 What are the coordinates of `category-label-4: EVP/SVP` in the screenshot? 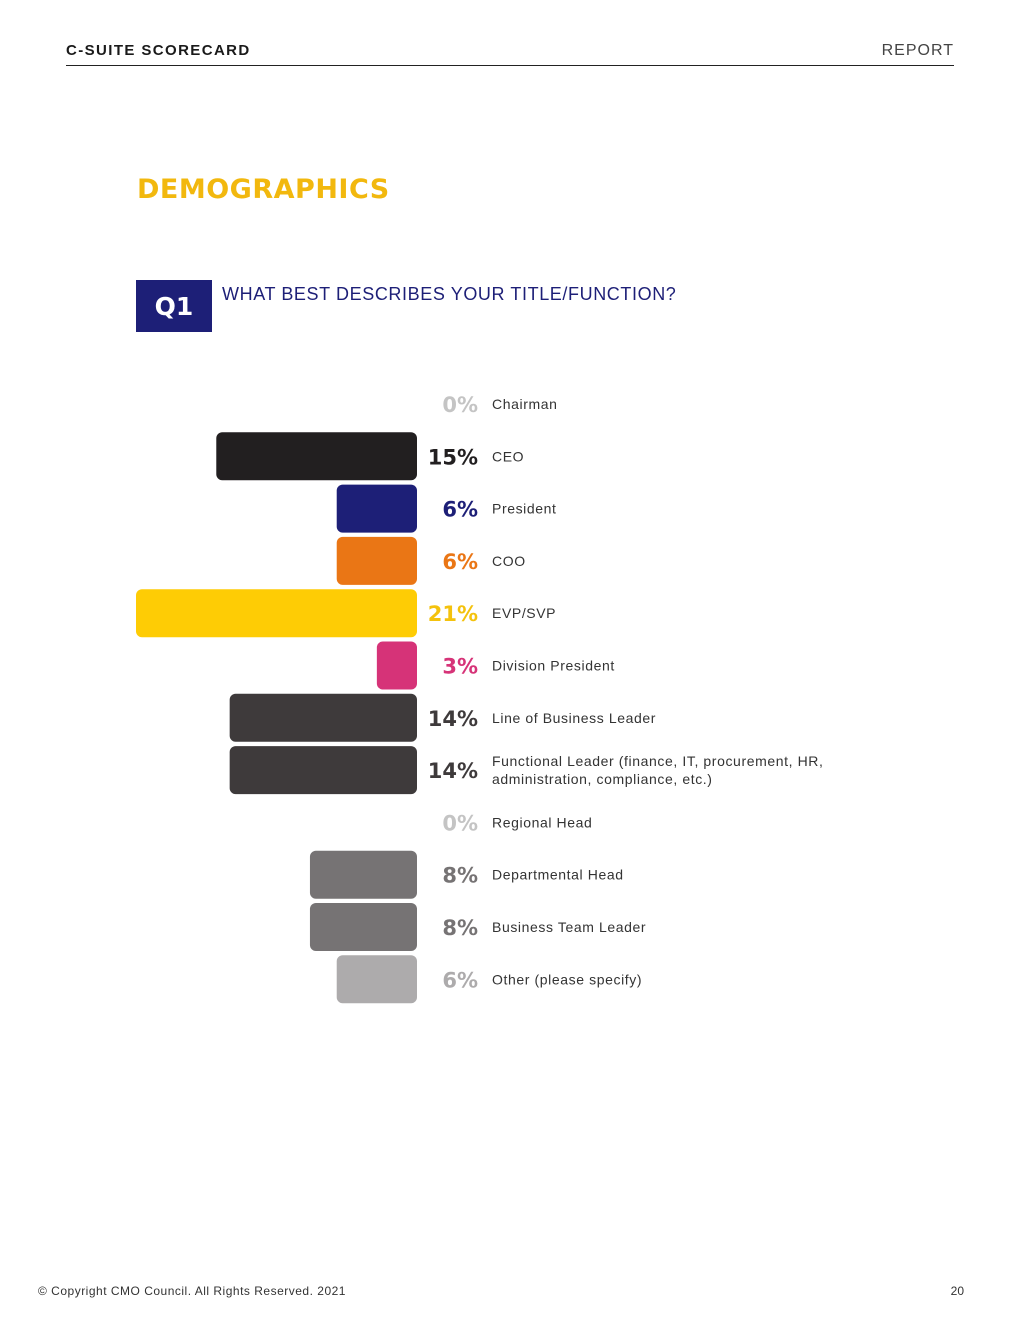 It's located at (524, 613).